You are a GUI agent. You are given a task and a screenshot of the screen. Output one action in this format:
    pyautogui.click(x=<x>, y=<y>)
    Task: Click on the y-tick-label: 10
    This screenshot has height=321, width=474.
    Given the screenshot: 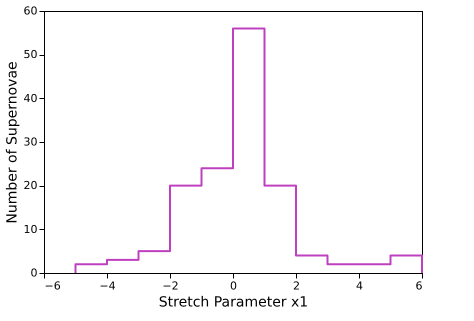 What is the action you would take?
    pyautogui.click(x=31, y=229)
    